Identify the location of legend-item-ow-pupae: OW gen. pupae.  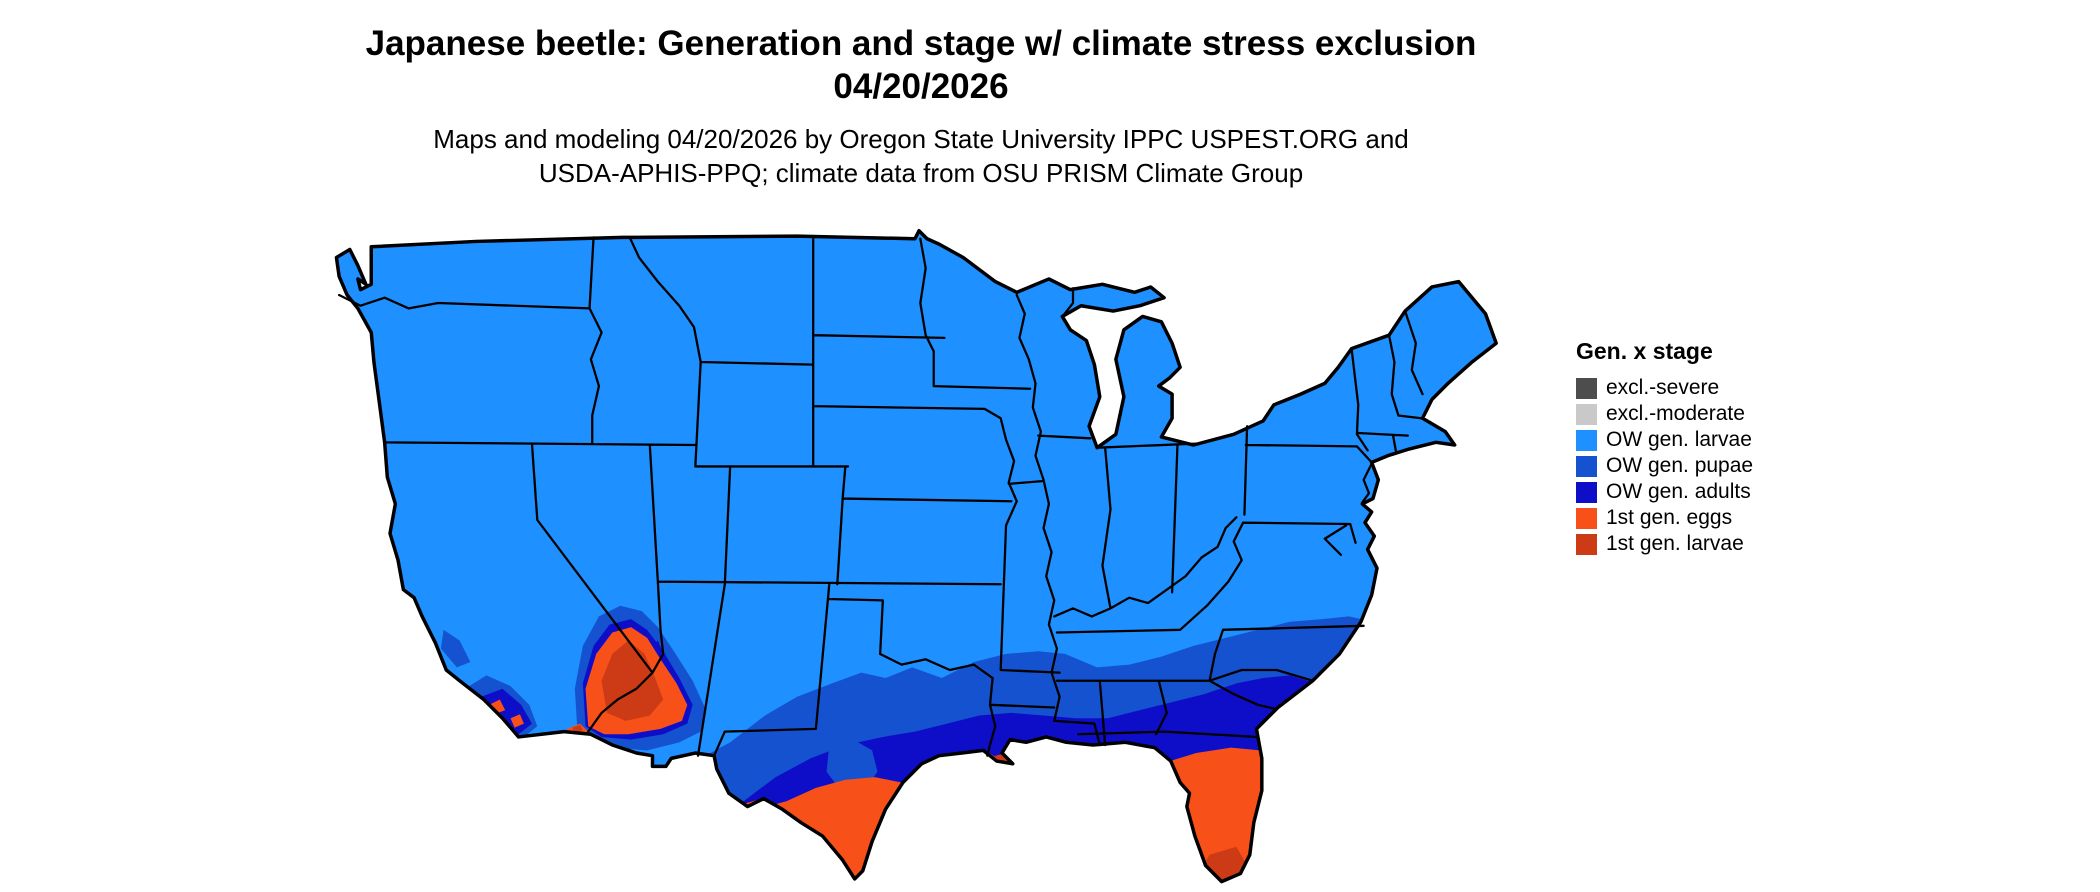
(1665, 465).